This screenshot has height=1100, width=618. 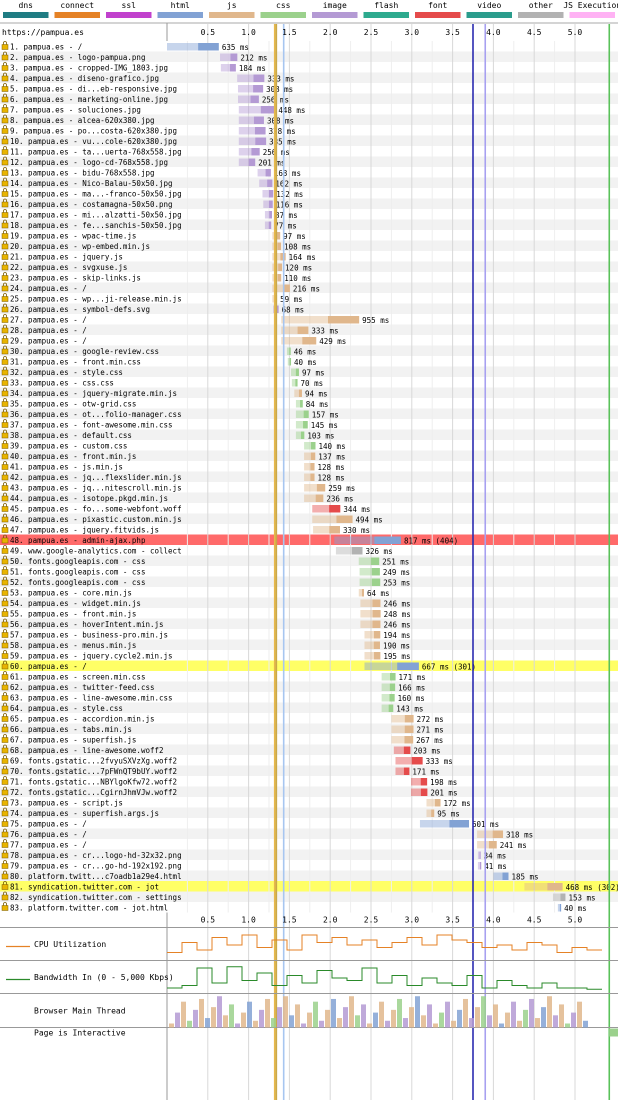 I want to click on request-label: 82. syndication.twitter.com - settings, so click(x=96, y=897).